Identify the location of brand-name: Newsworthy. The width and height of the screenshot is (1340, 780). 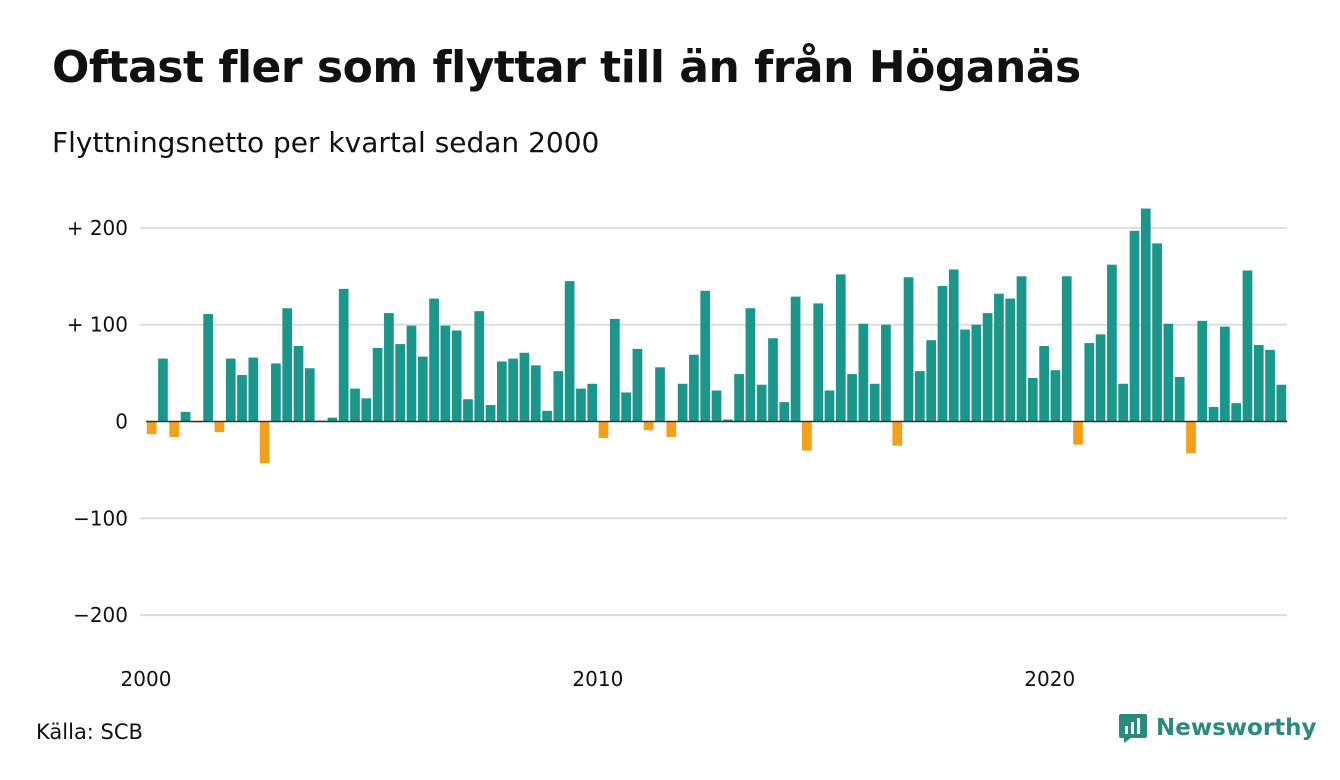
(1236, 728).